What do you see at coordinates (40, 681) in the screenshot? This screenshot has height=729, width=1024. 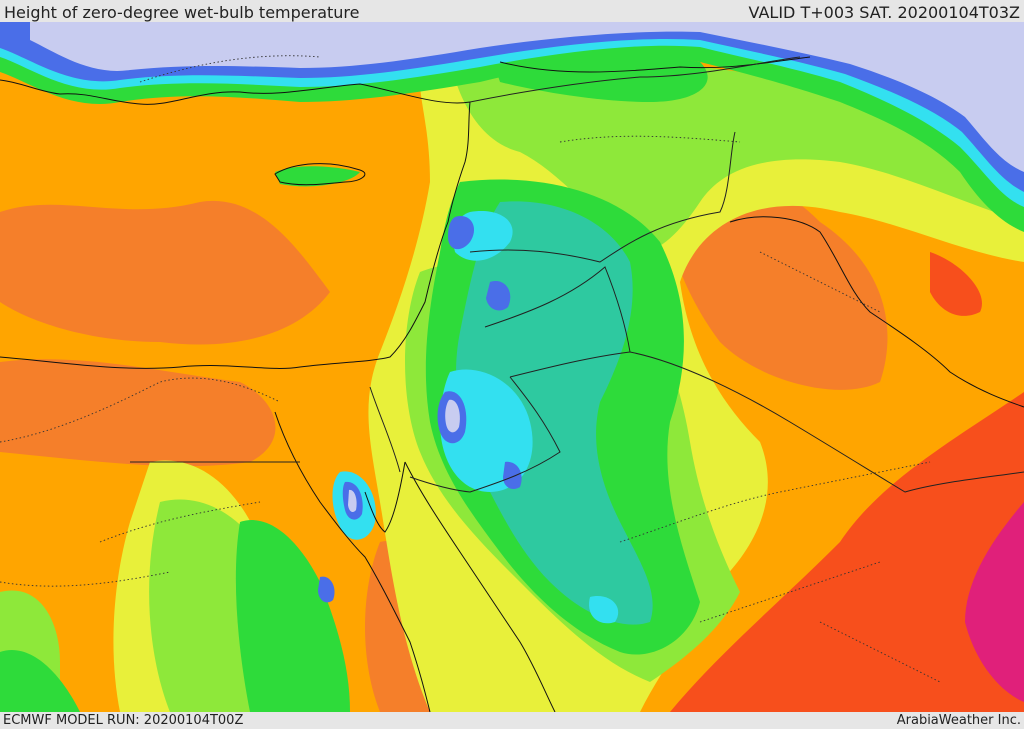 I see `field-green-southwest` at bounding box center [40, 681].